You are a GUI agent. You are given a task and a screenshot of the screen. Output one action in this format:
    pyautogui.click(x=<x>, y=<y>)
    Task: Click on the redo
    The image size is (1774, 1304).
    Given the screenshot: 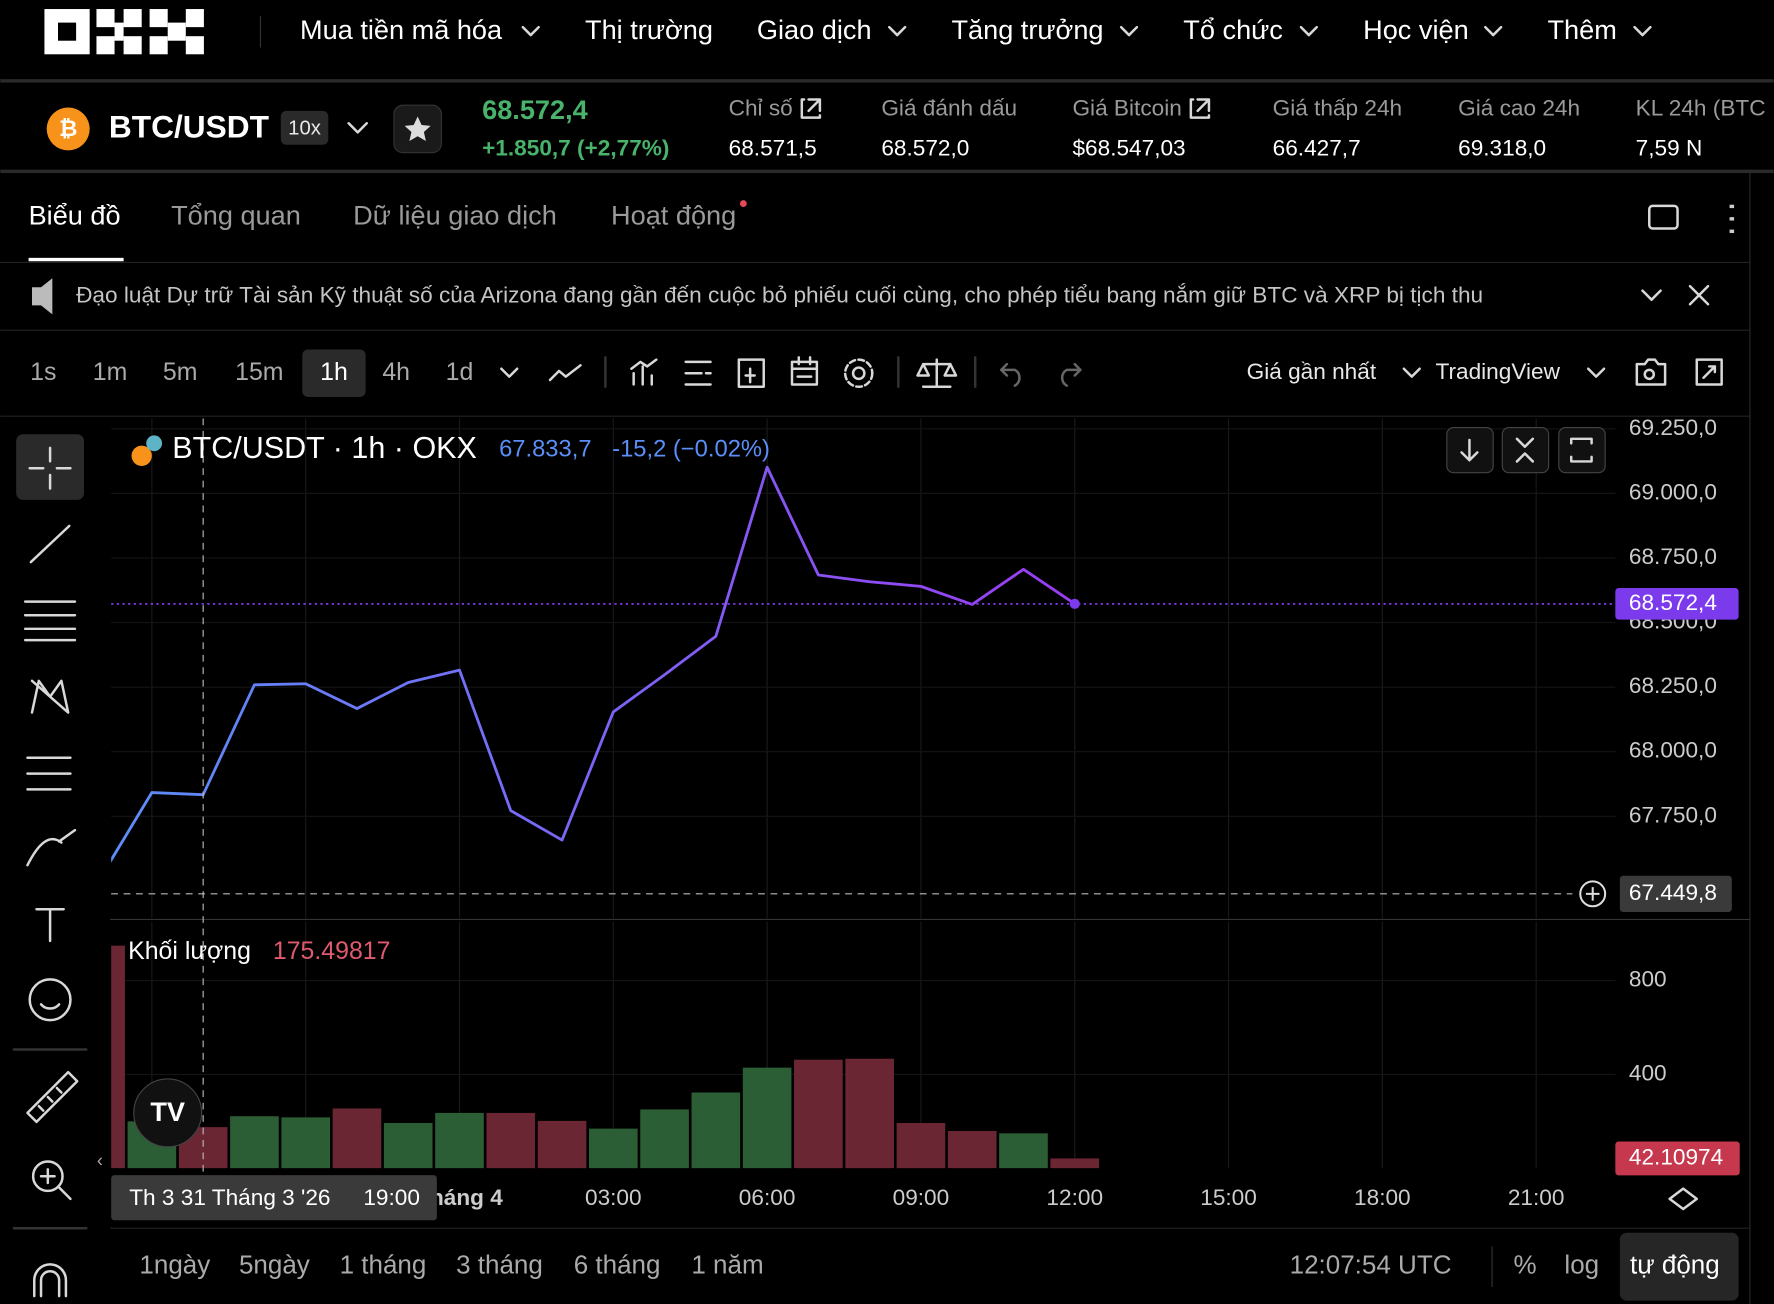 What is the action you would take?
    pyautogui.click(x=1071, y=374)
    